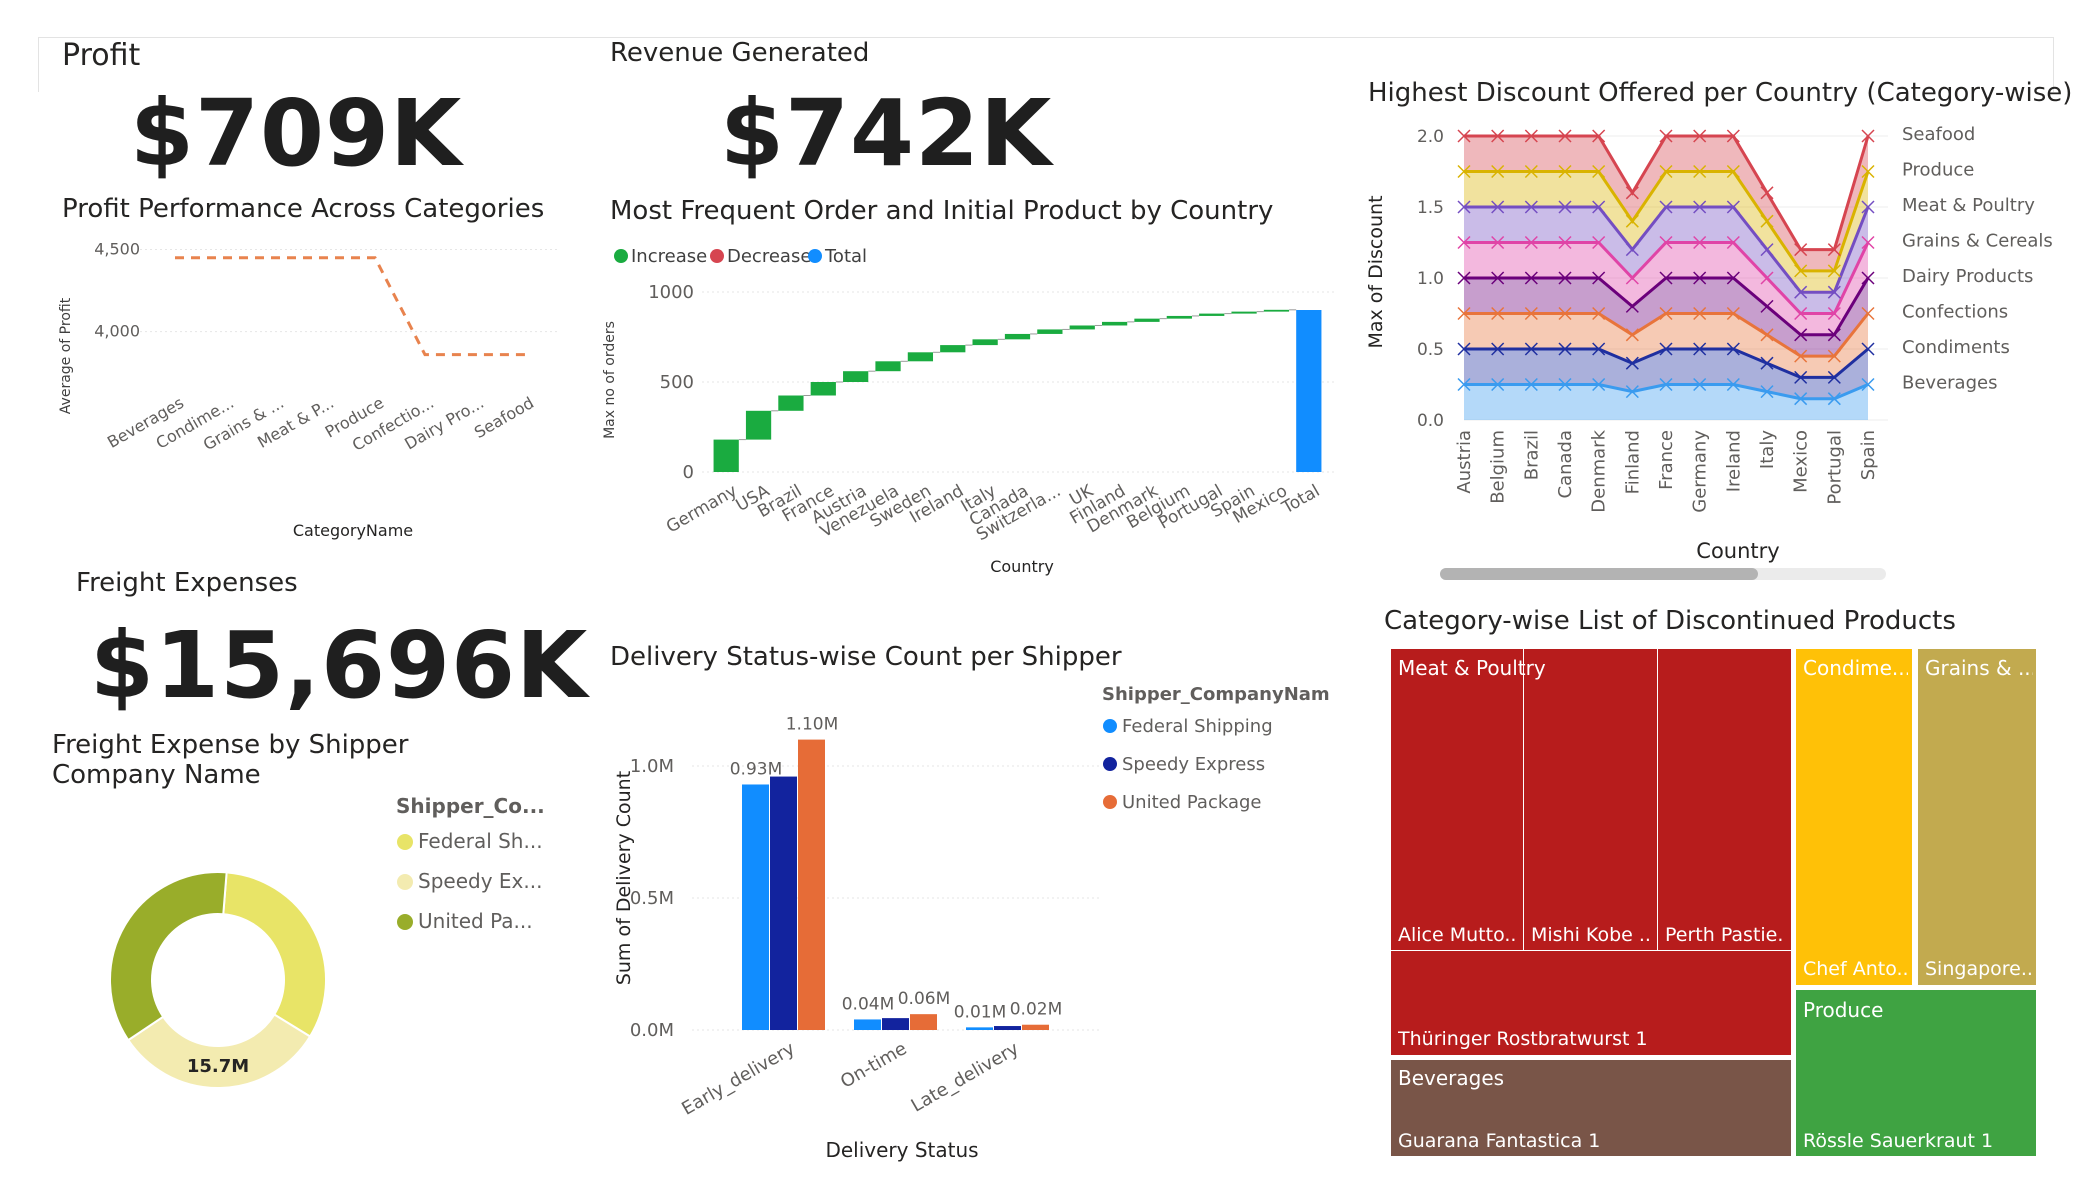  What do you see at coordinates (1191, 802) in the screenshot?
I see `delivery-legend-label: United Package` at bounding box center [1191, 802].